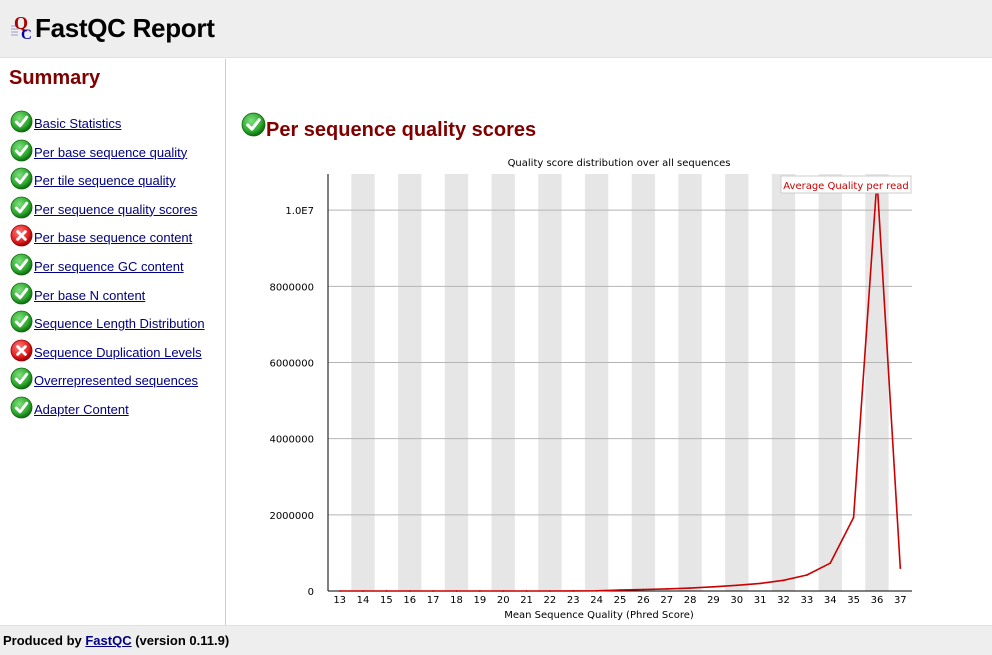 The width and height of the screenshot is (992, 655). I want to click on y-tick-label: 1.0E7, so click(299, 211).